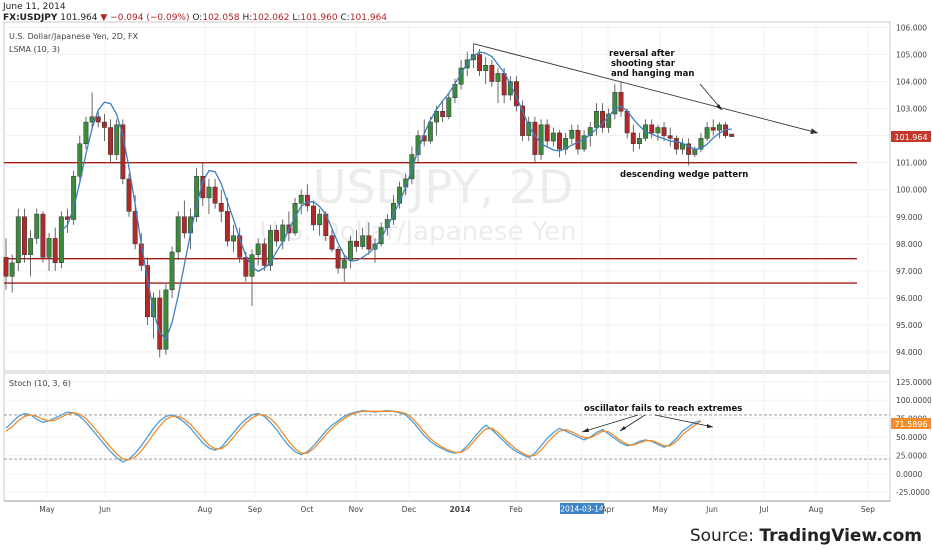  Describe the element at coordinates (582, 508) in the screenshot. I see `time-cursor-tag-bg` at that location.